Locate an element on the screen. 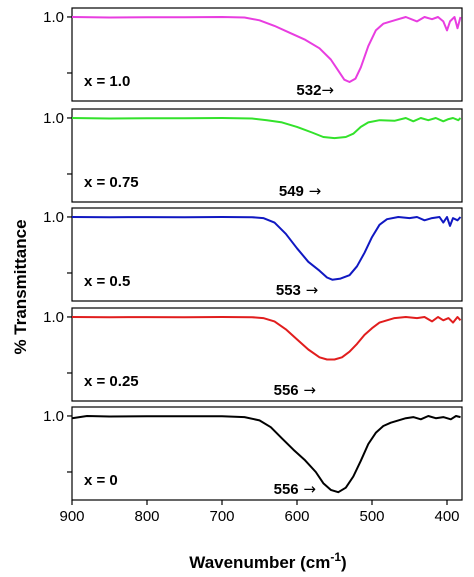  x-tick-label: 800 is located at coordinates (146, 516).